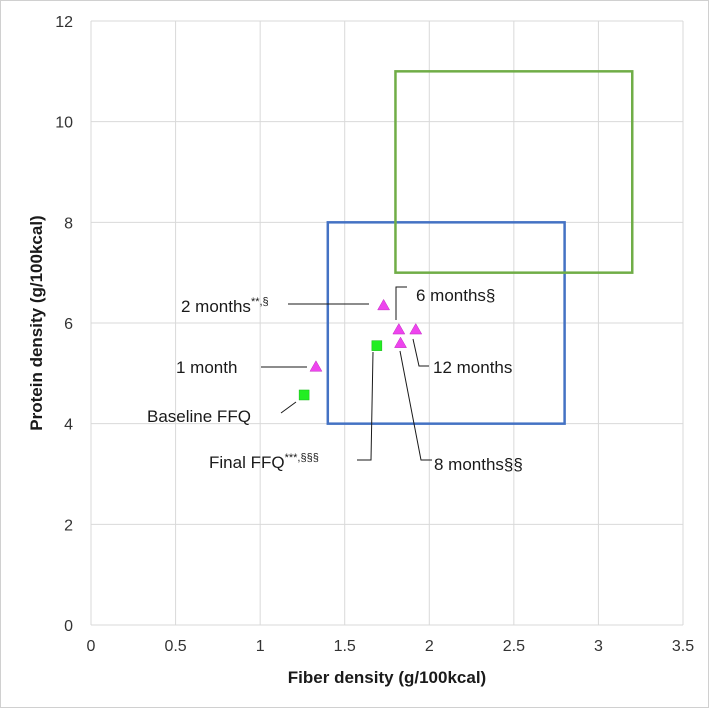 The height and width of the screenshot is (709, 709). I want to click on label-6-months: 6 months§, so click(455, 295).